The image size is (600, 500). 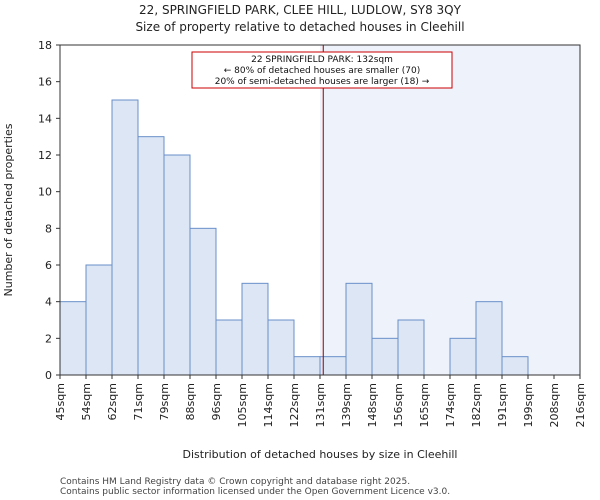 What do you see at coordinates (164, 401) in the screenshot?
I see `x-tick-label: 79sqm` at bounding box center [164, 401].